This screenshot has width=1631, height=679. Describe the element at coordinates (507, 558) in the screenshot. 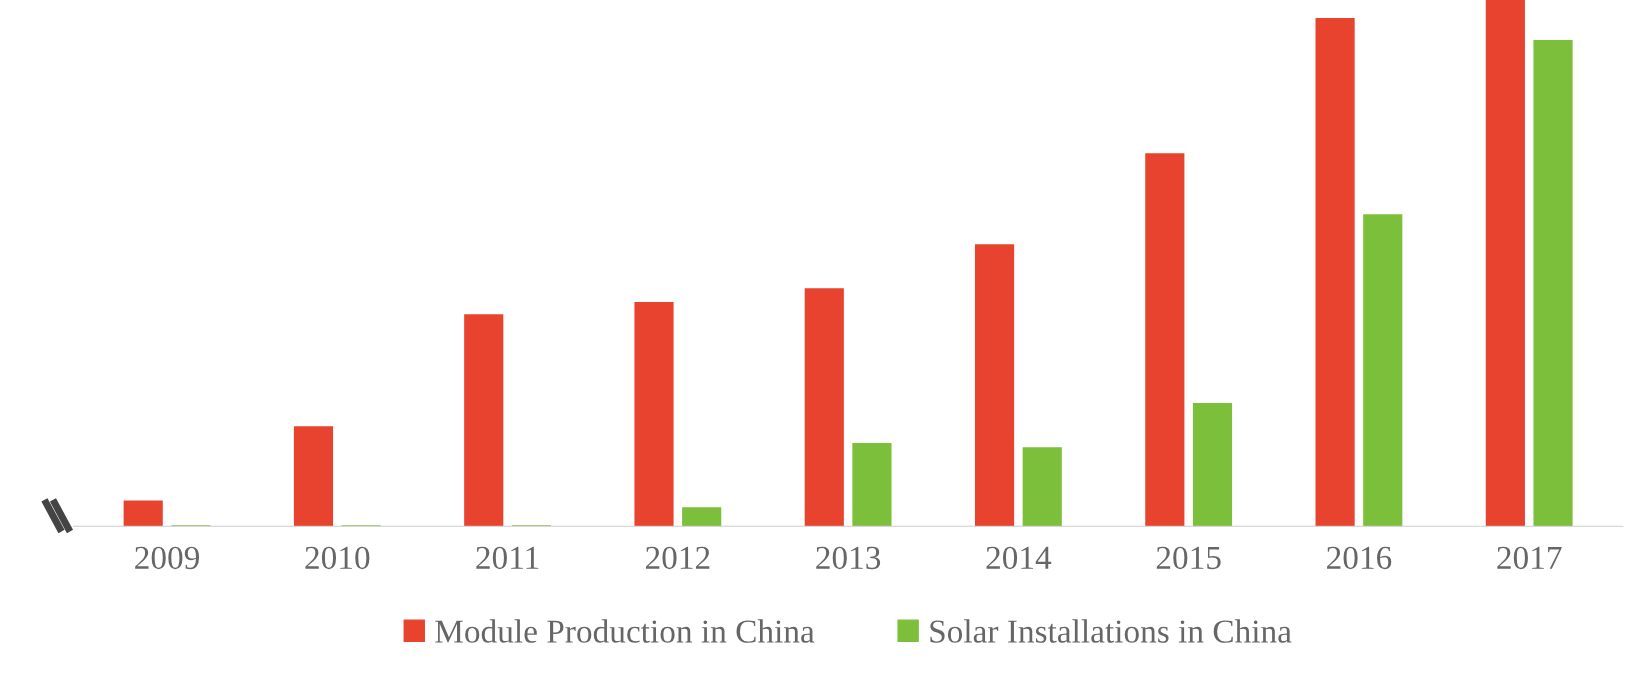

I see `x-tick-label: 2011` at that location.